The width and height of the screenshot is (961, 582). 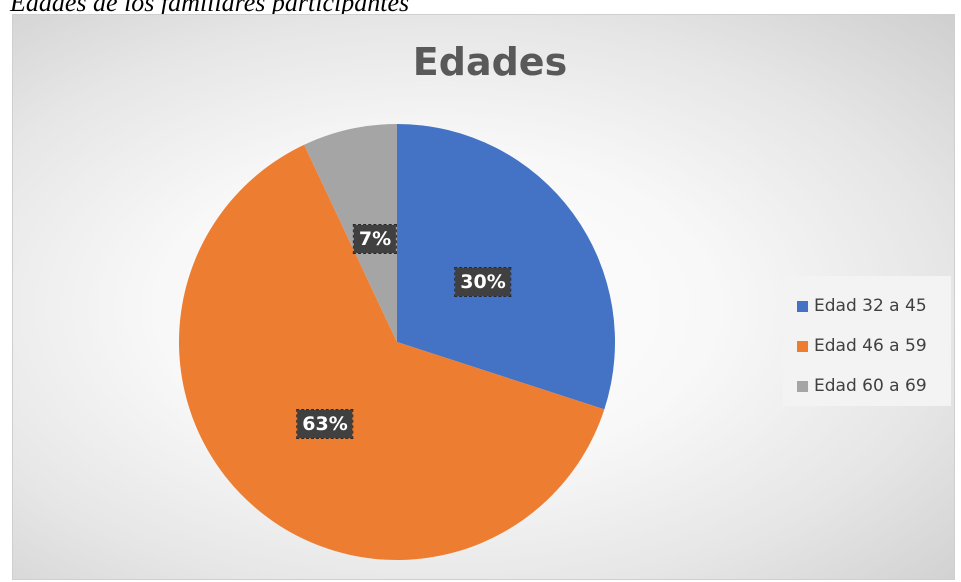 I want to click on legend-item-edad-32-45: Edad 32 a 45, so click(x=874, y=306).